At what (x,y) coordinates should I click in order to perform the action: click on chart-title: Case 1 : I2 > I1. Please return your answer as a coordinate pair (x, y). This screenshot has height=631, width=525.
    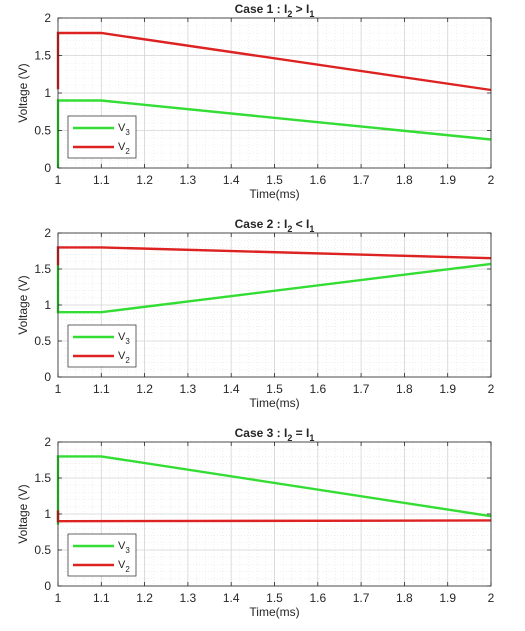
    Looking at the image, I should click on (275, 10).